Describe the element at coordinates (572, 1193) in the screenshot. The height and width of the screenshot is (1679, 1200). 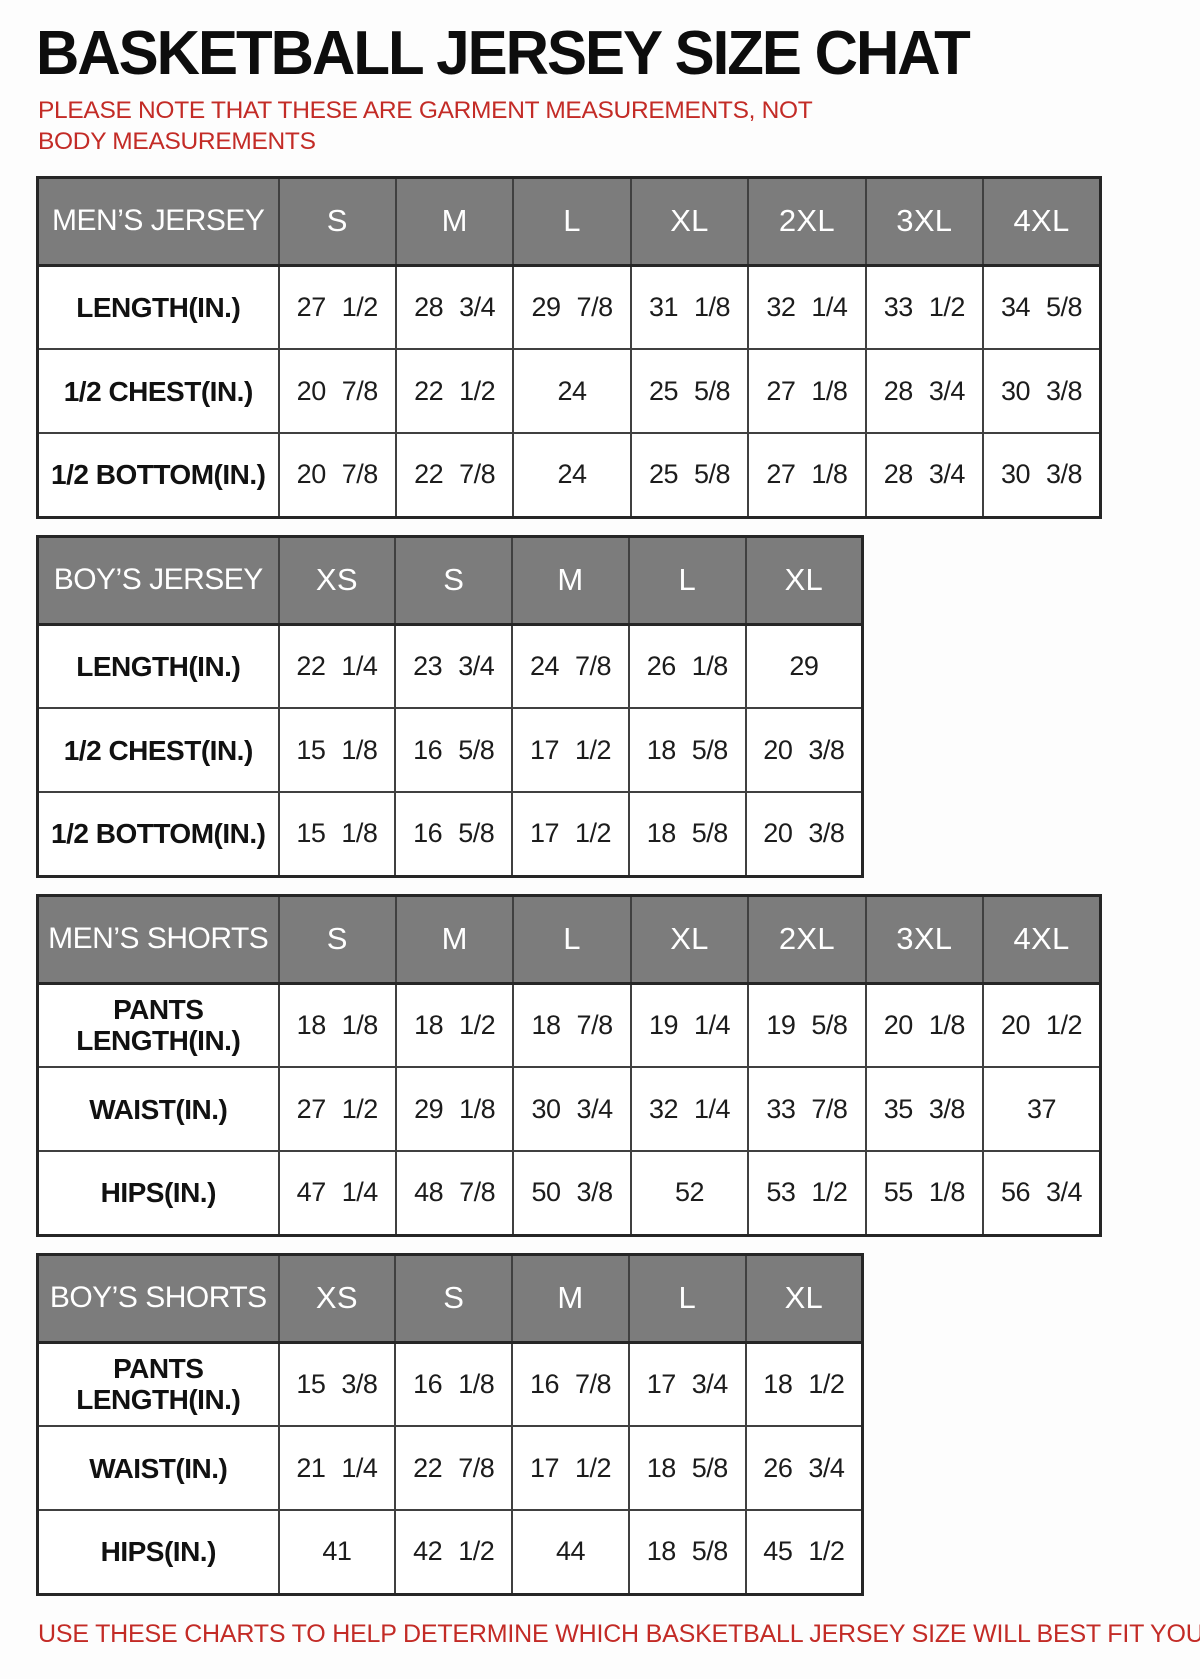
I see `measurement-value: 50 3/8` at that location.